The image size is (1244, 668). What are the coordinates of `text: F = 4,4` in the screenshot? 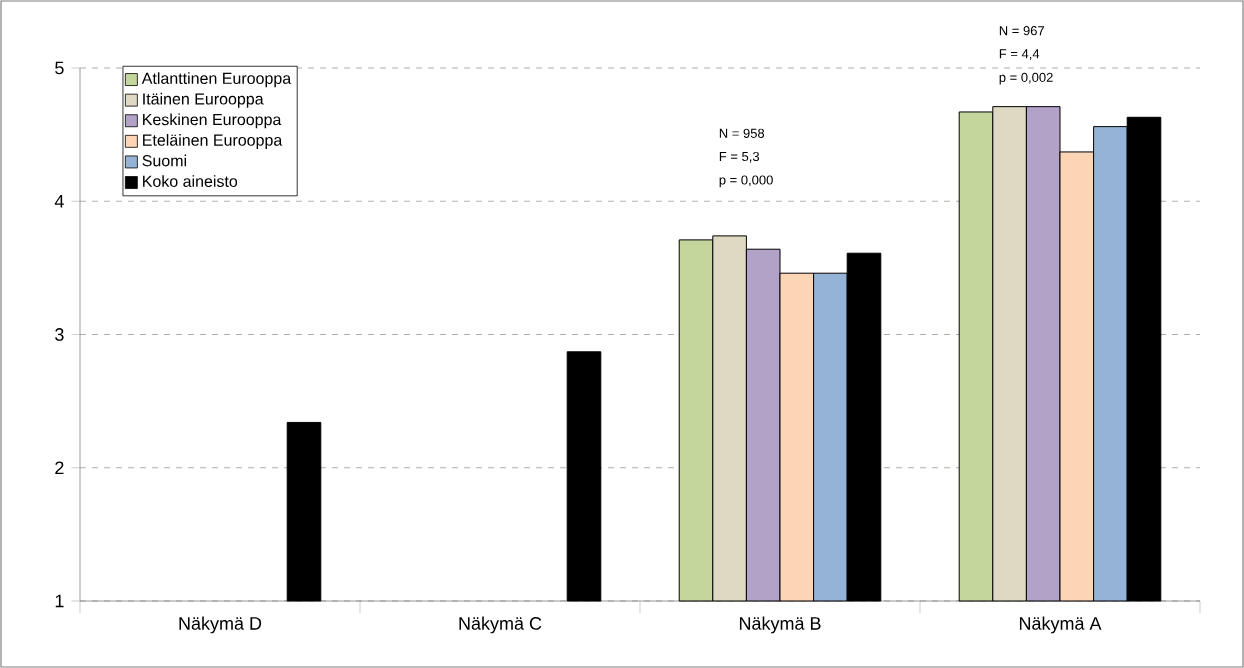 It's located at (1019, 54).